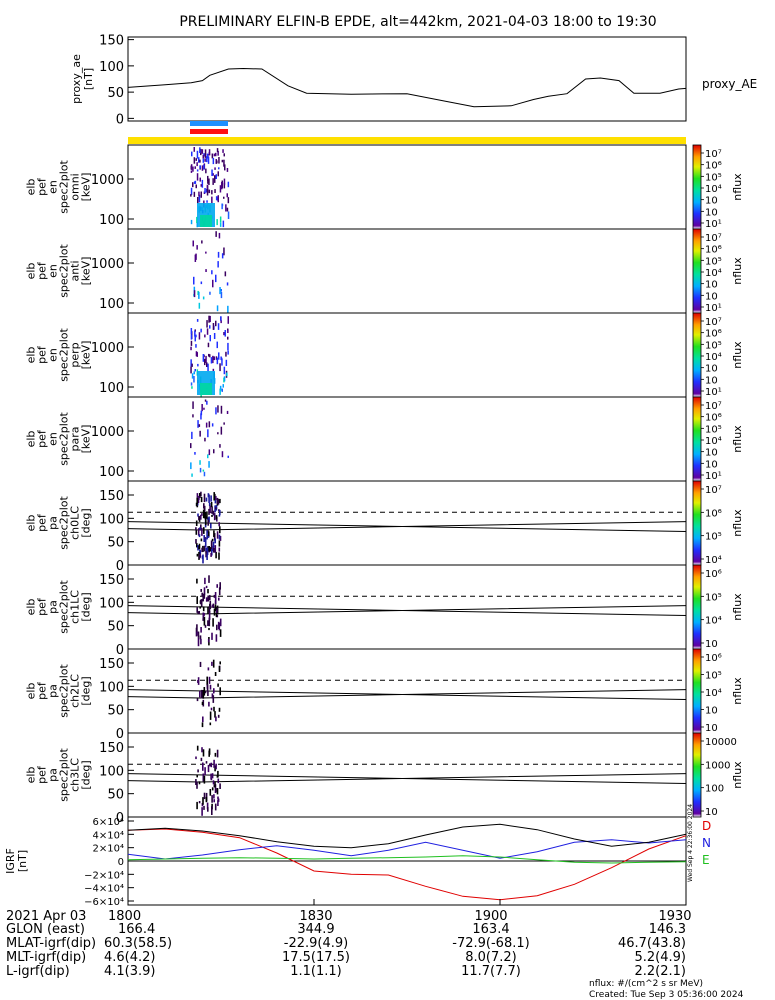  I want to click on colorbar-tick-label: 10⁷, so click(713, 238).